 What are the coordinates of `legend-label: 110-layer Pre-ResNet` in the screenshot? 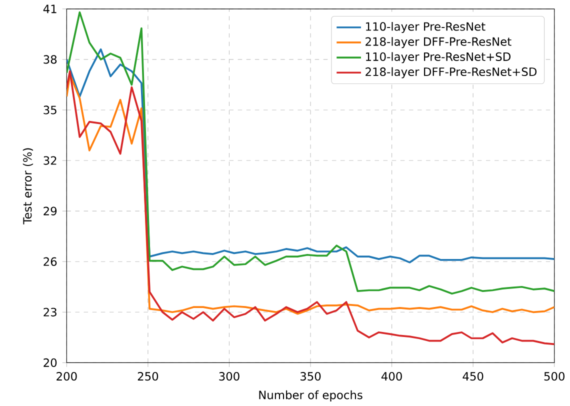 It's located at (426, 27).